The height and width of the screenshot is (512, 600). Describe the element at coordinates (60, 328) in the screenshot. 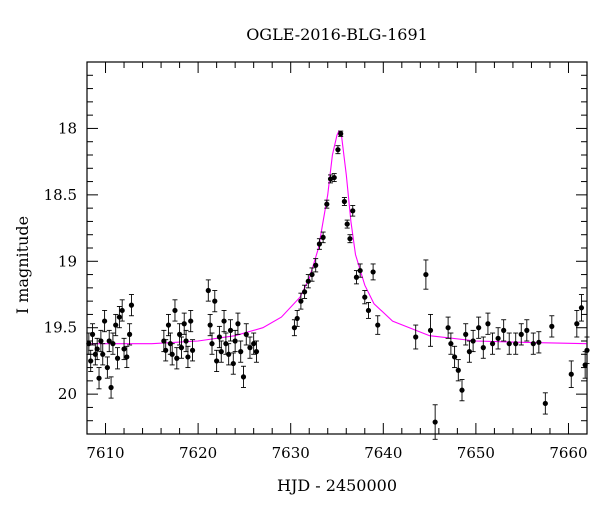

I see `y-tick-label: 19.5` at that location.